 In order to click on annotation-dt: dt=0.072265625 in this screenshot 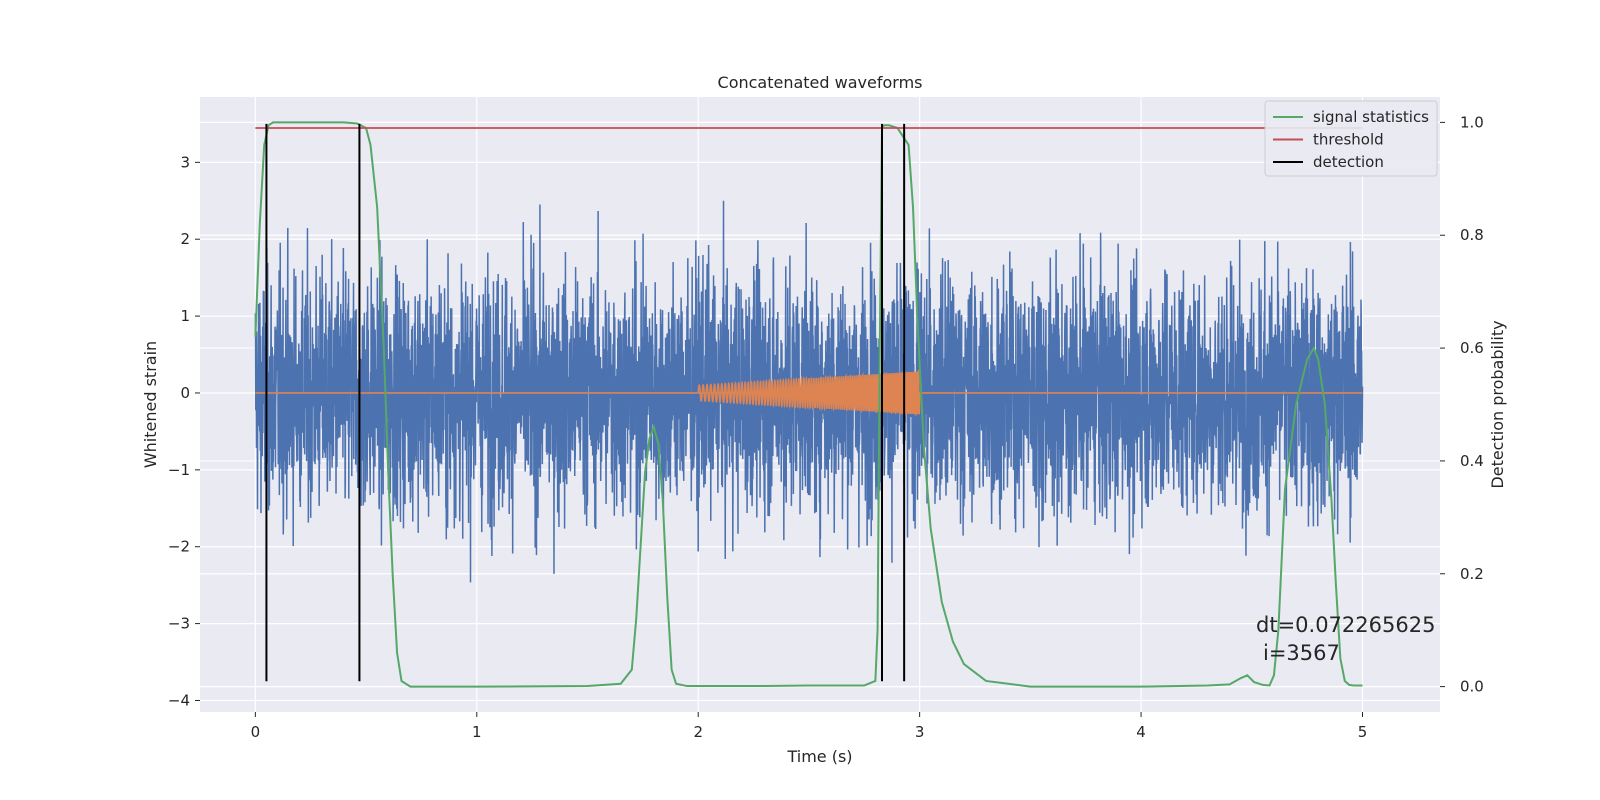, I will do `click(1345, 625)`.